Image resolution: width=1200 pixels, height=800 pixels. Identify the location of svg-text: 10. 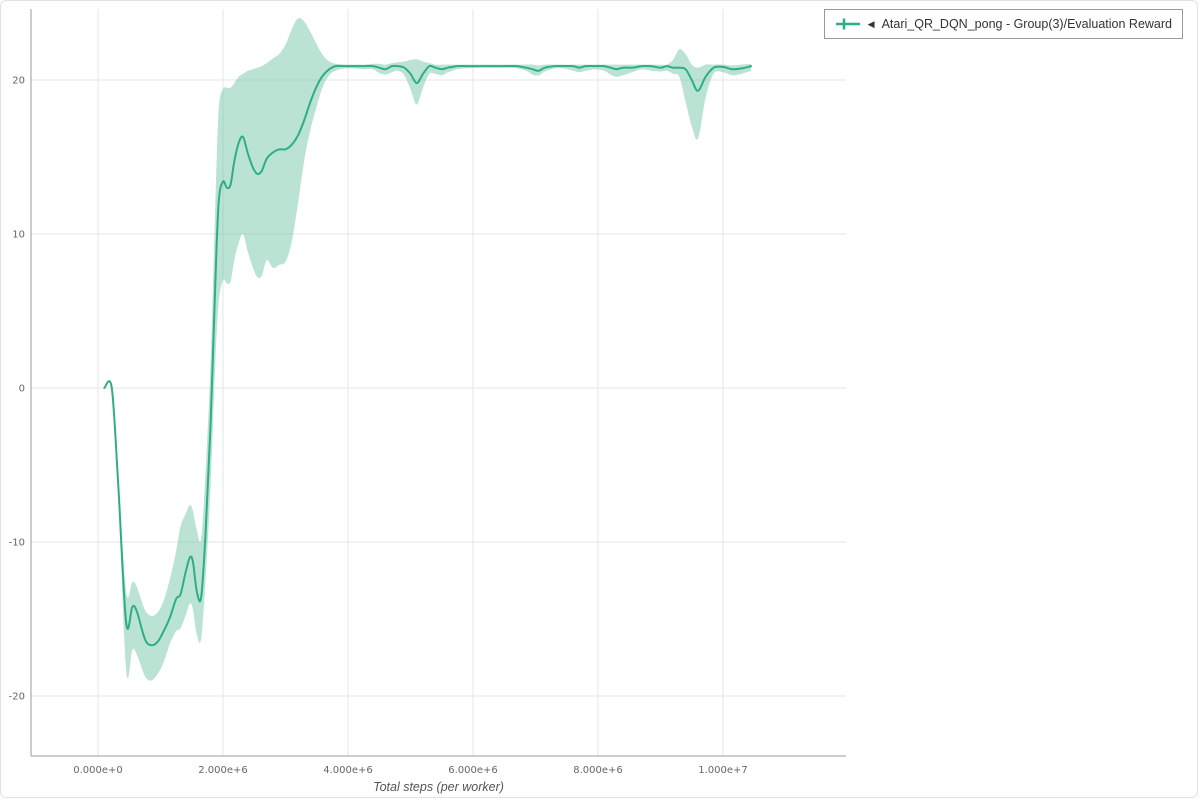
(18, 235).